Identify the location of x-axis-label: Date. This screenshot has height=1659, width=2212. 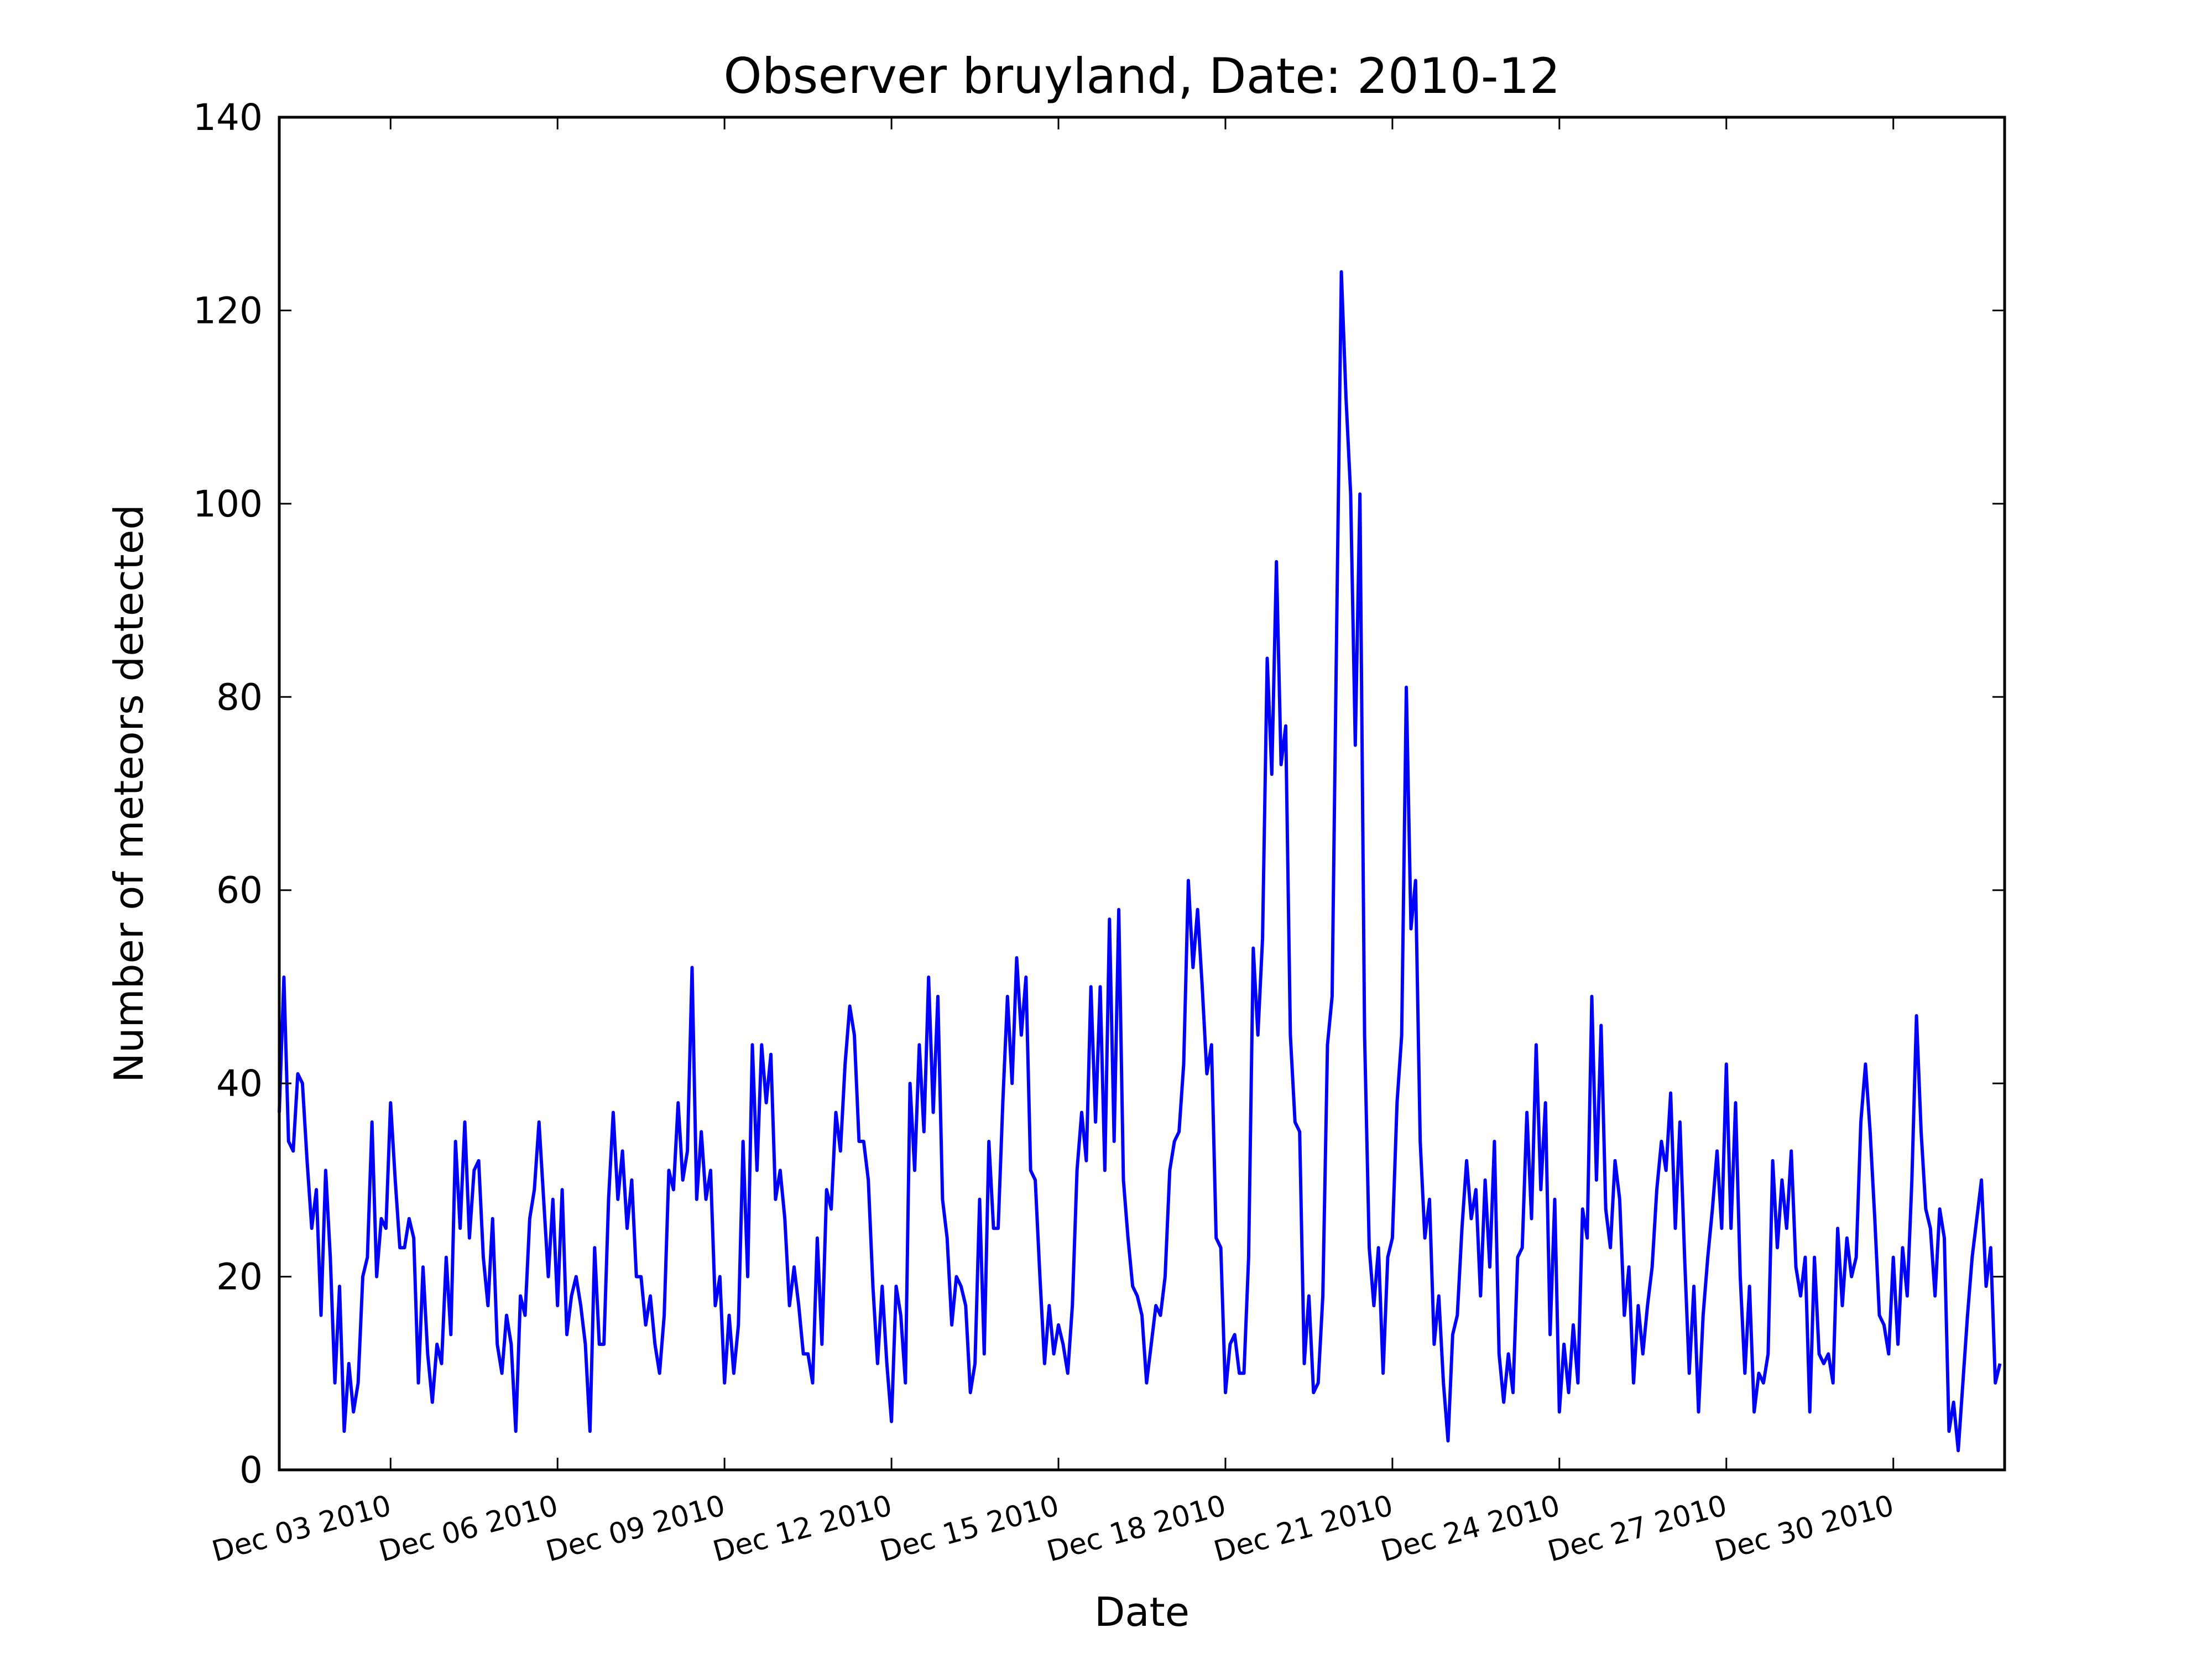
(1142, 1612).